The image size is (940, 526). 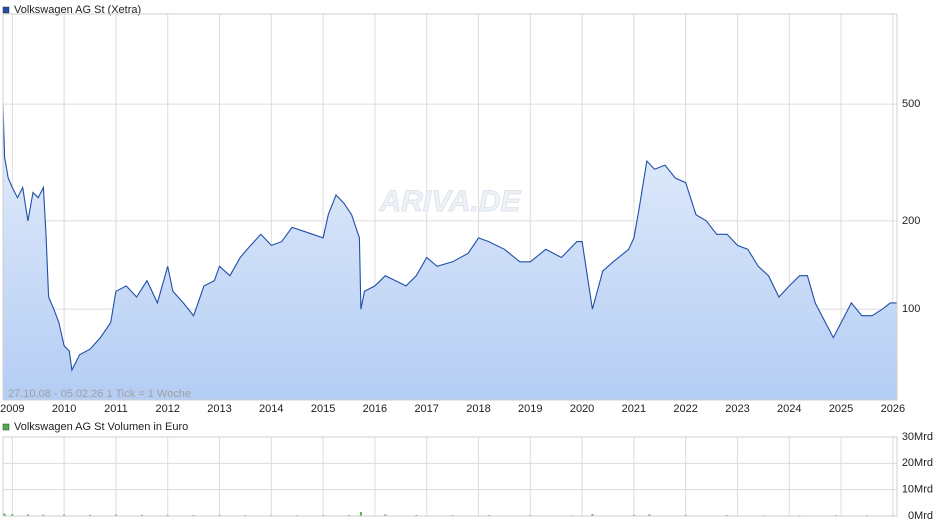 I want to click on x-tick-label: 2026, so click(x=893, y=409).